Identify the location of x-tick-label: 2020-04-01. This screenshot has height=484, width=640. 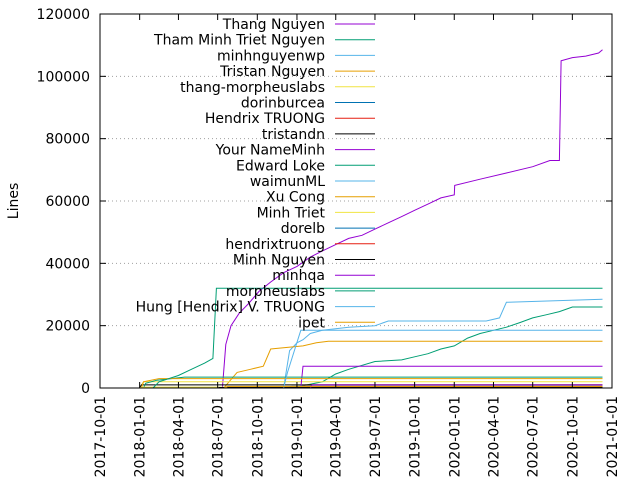
(494, 436).